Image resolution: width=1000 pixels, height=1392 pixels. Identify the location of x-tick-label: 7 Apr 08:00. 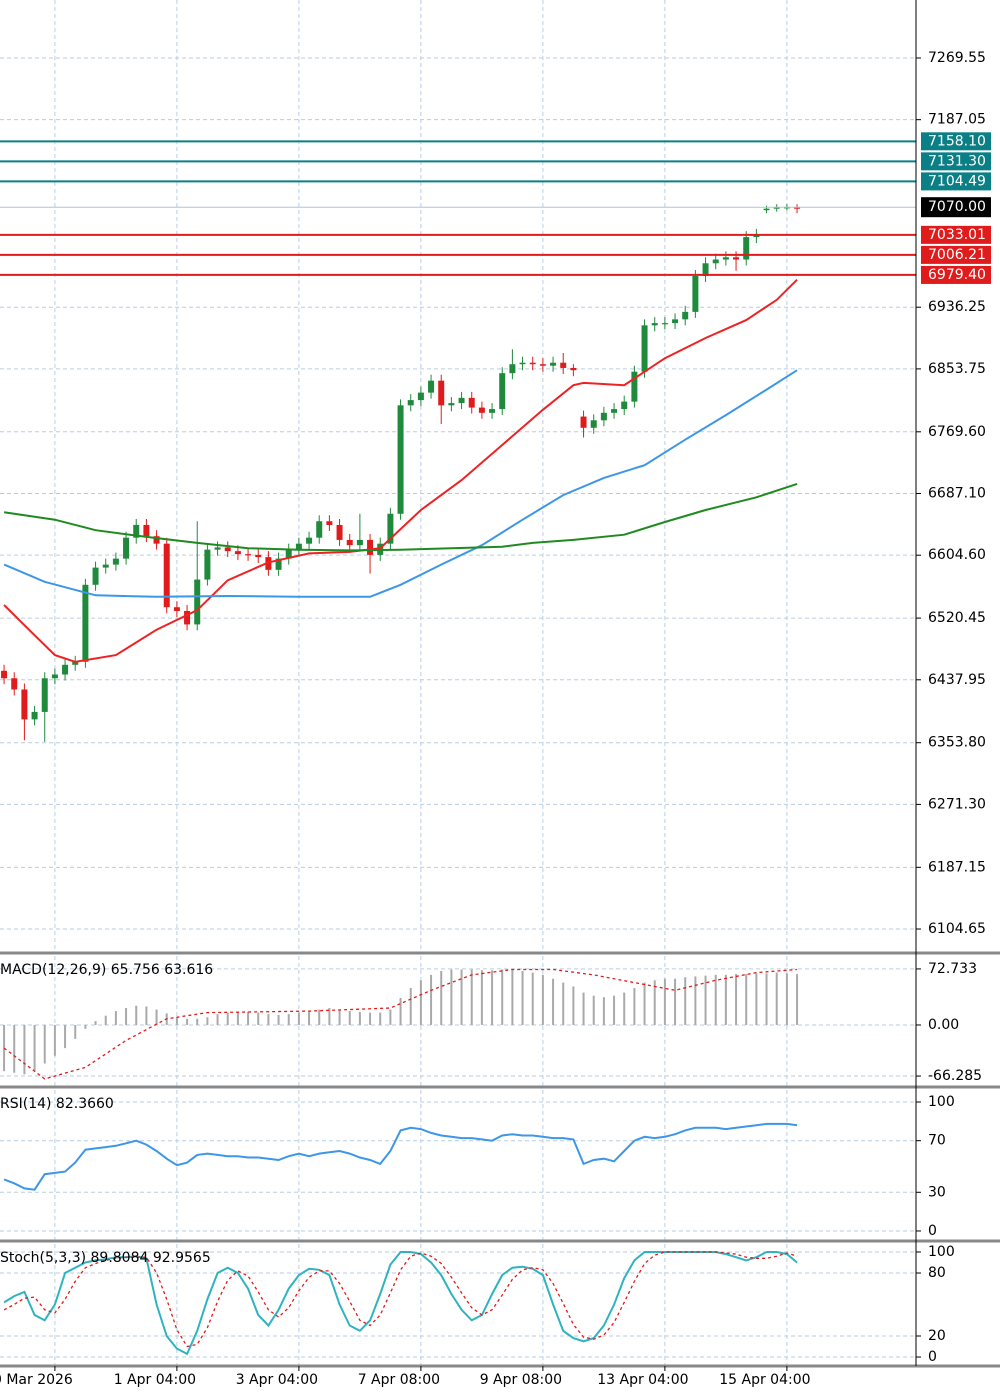
(399, 1380).